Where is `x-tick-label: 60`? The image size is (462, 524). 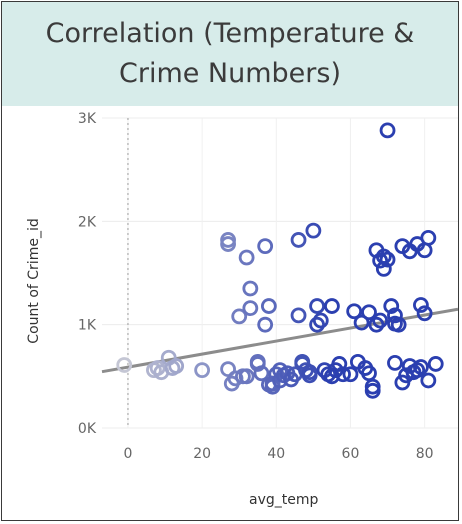 x-tick-label: 60 is located at coordinates (351, 454).